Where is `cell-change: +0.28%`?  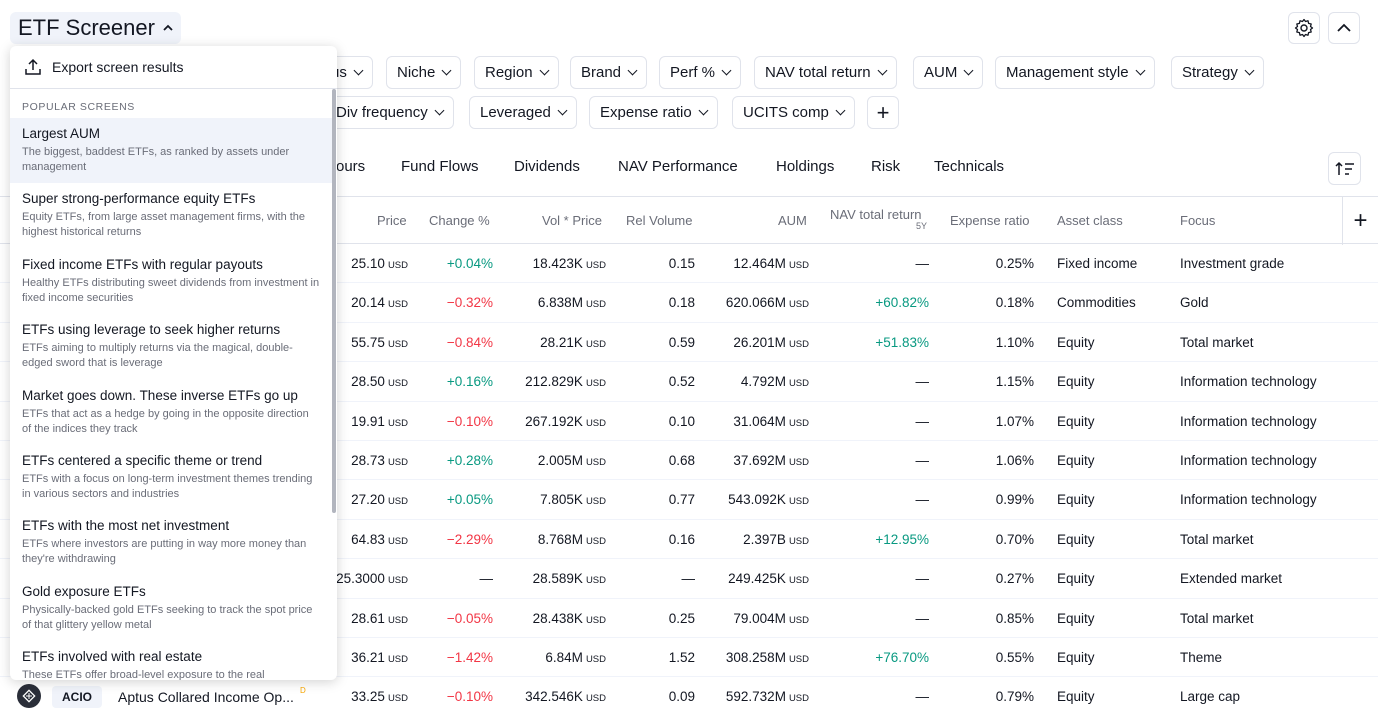 cell-change: +0.28% is located at coordinates (470, 460).